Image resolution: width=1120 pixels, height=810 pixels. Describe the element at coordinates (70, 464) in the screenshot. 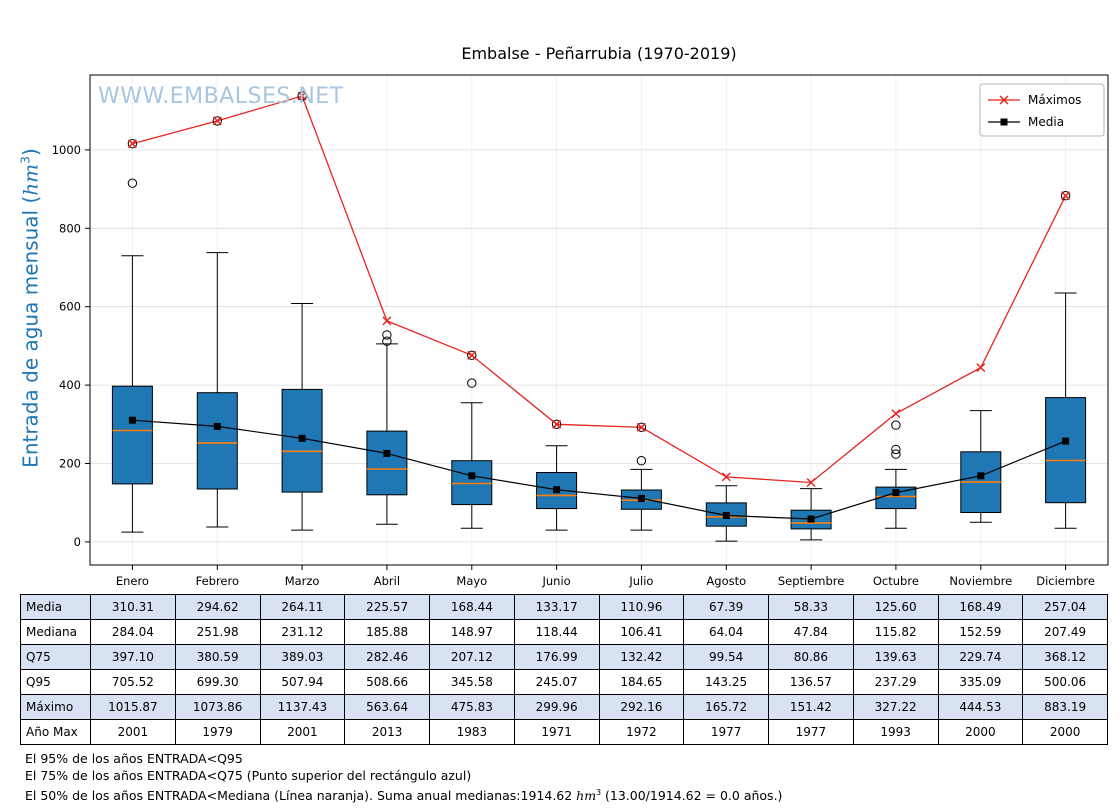

I see `y-tick-label: 200` at that location.